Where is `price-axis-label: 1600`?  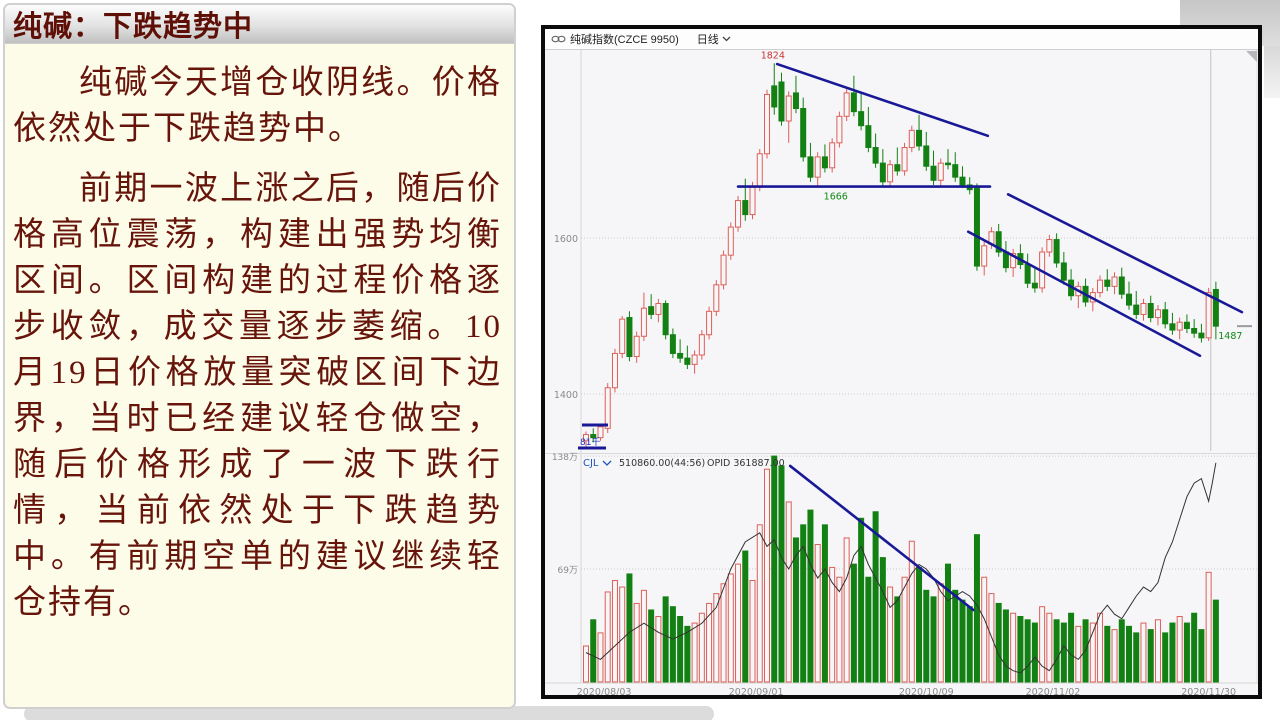
price-axis-label: 1600 is located at coordinates (566, 239).